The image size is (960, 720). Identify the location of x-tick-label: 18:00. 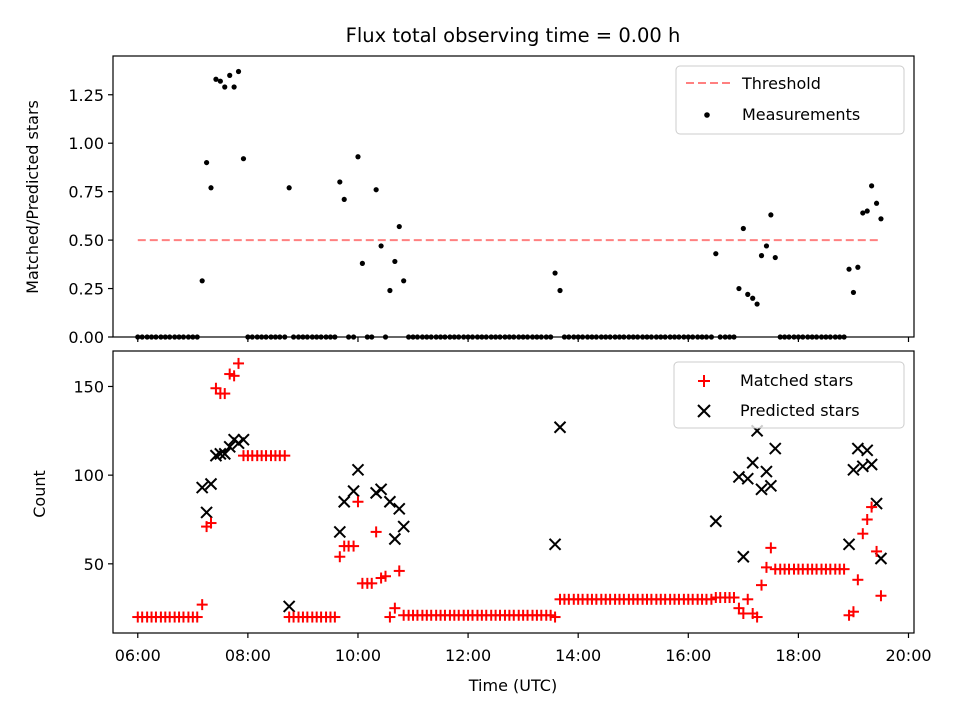
(798, 655).